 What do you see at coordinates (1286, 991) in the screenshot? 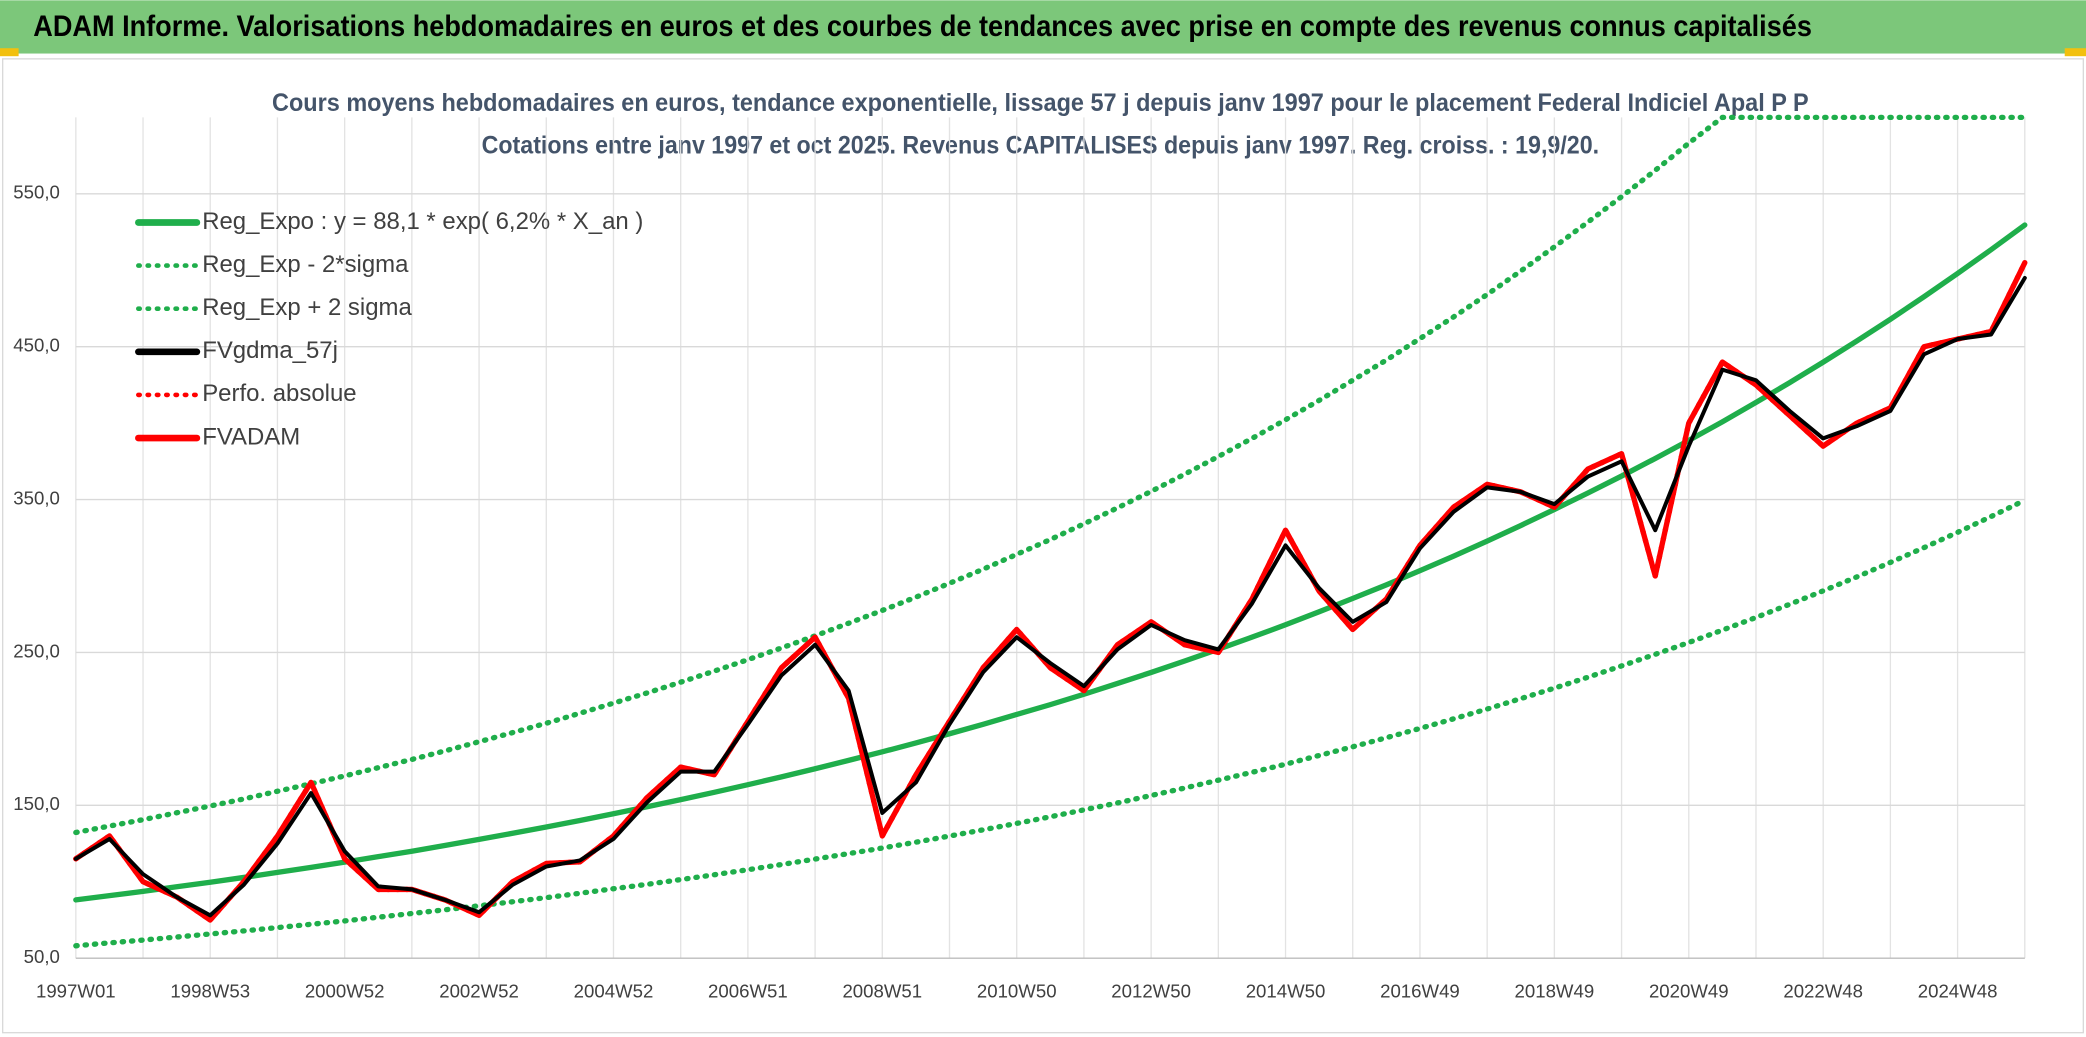
I see `x-tick-label: 2014W50` at bounding box center [1286, 991].